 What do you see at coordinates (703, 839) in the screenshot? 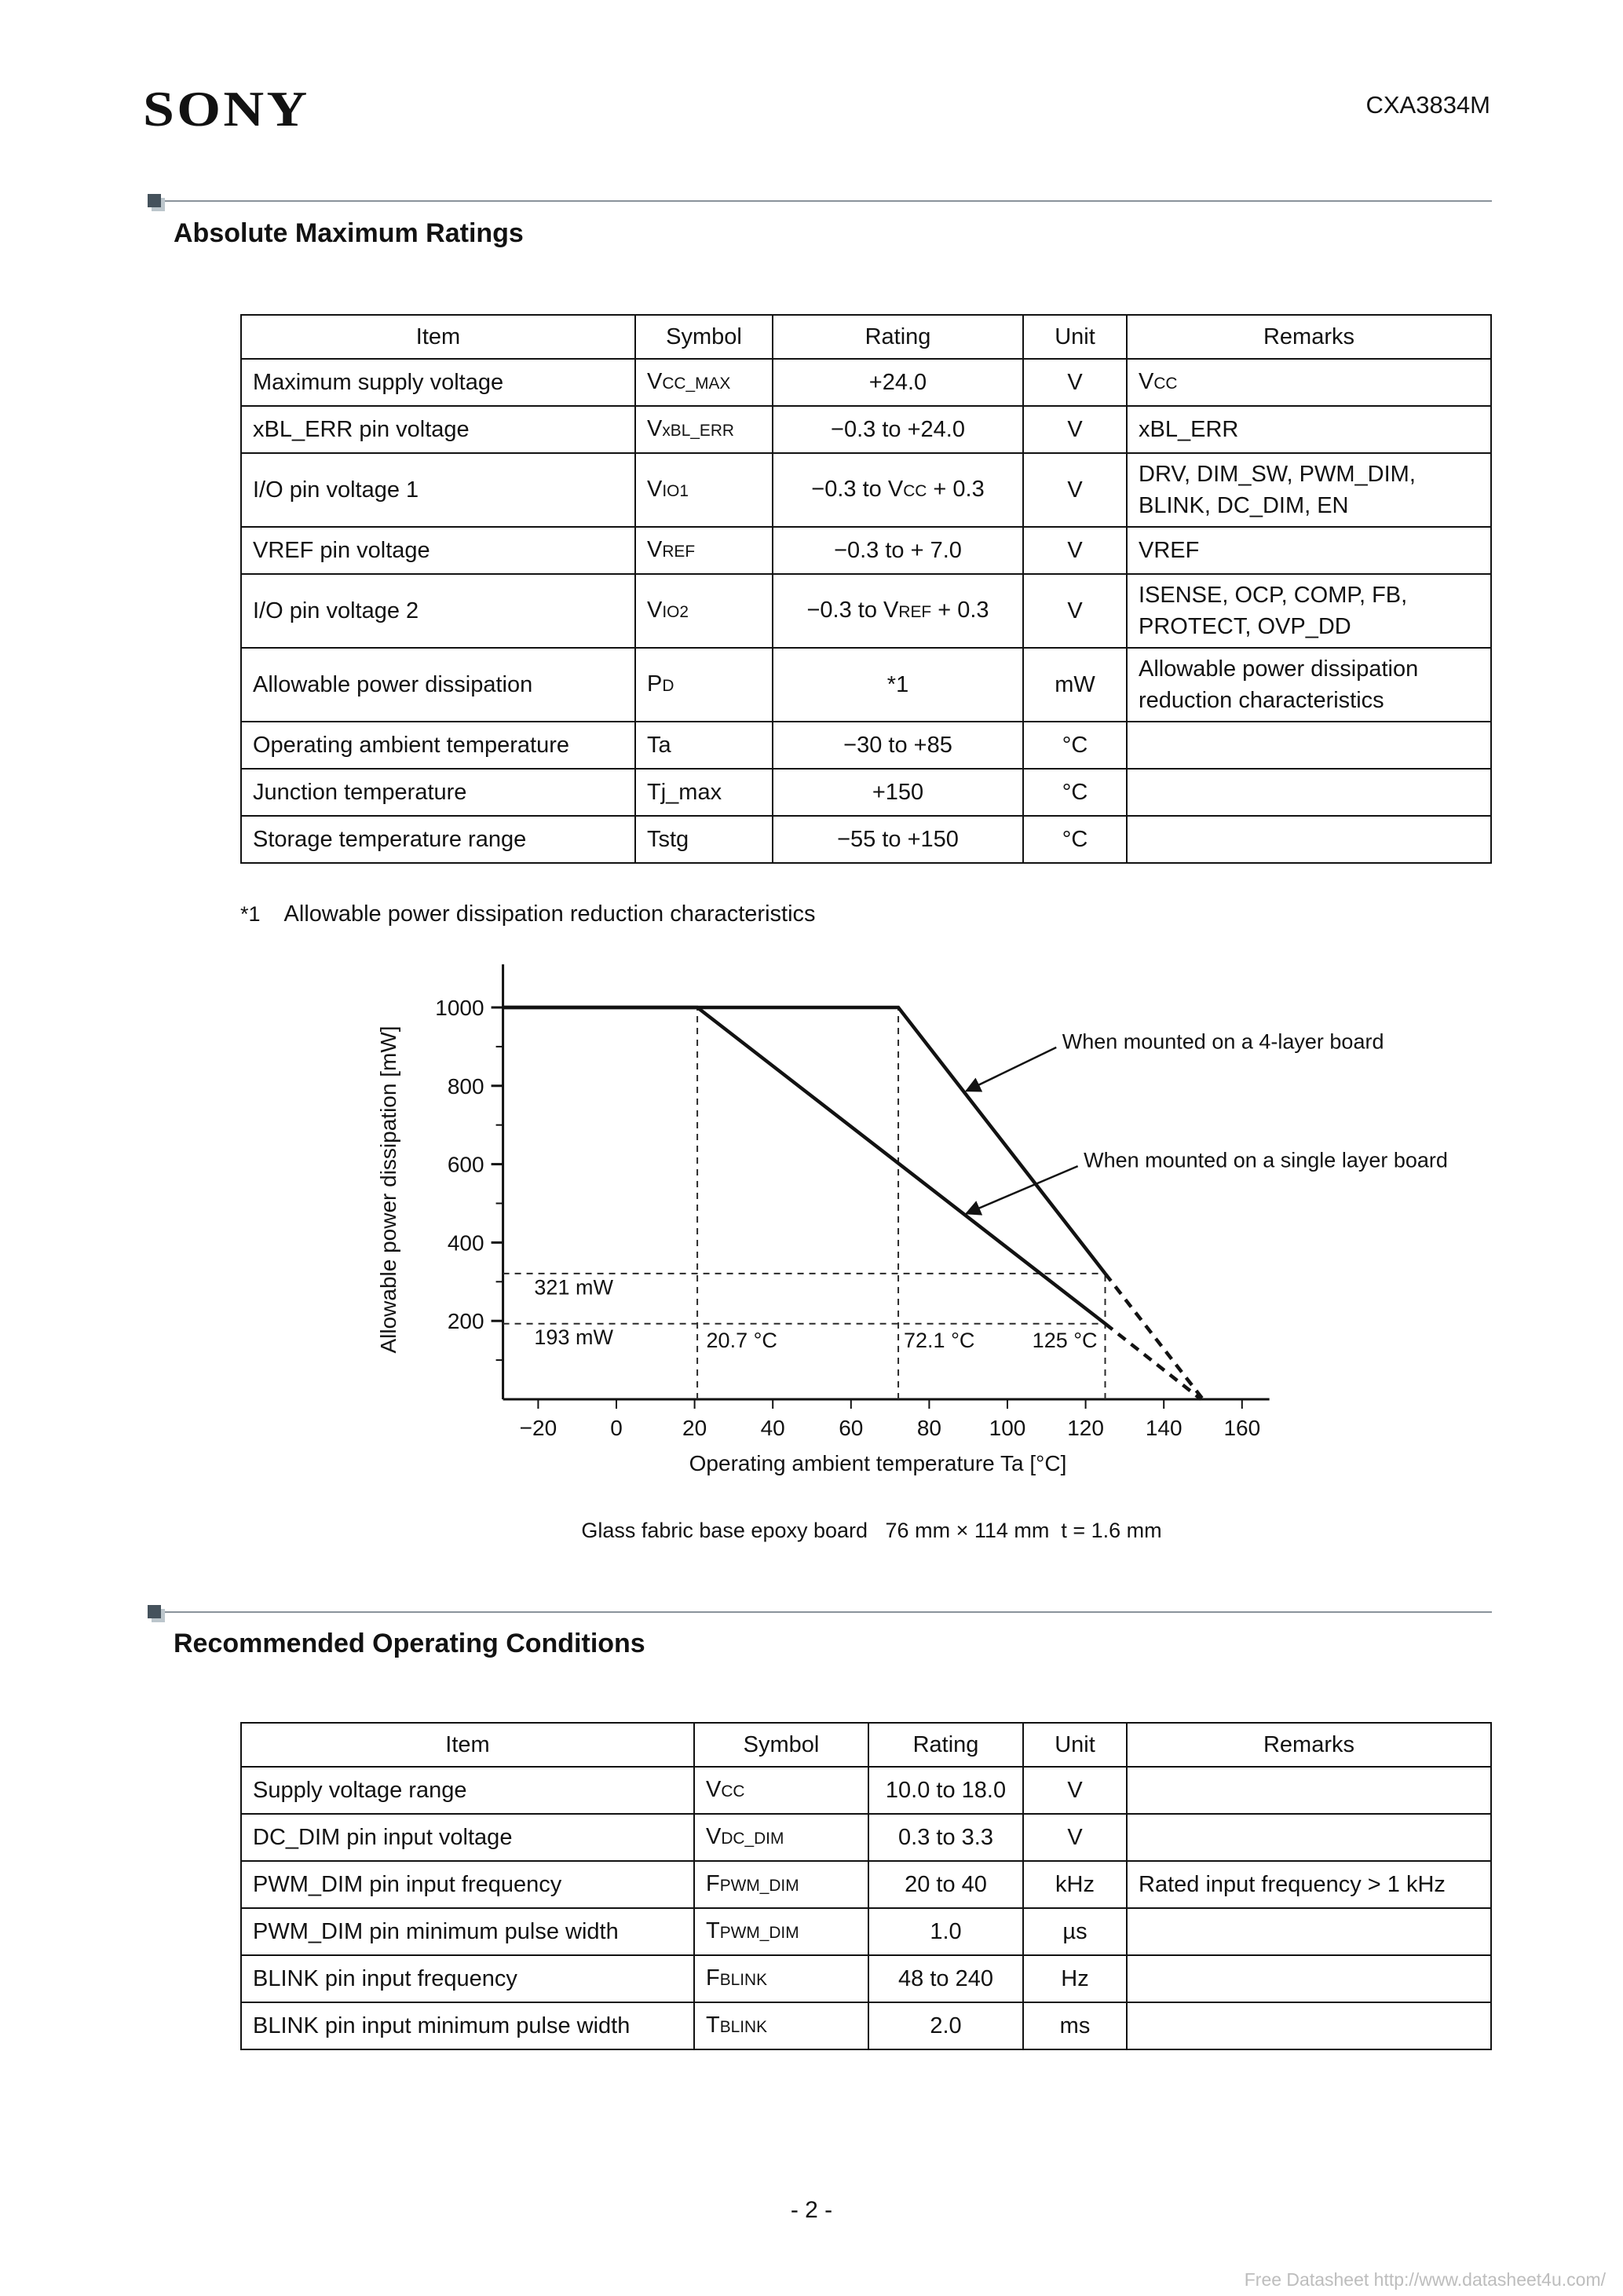
I see `cell-symbol: Tstg` at bounding box center [703, 839].